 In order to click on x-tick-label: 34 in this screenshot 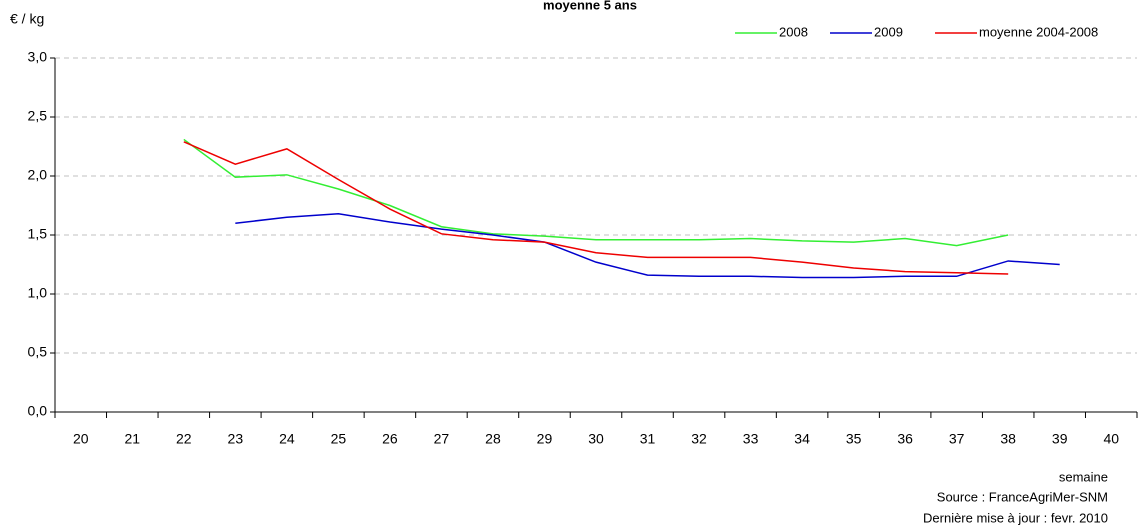, I will do `click(802, 439)`.